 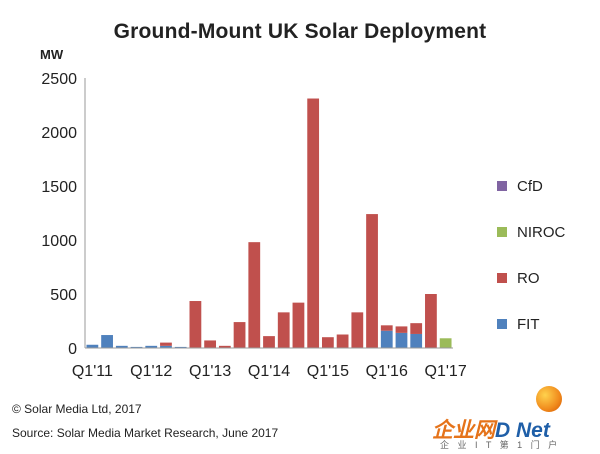 What do you see at coordinates (541, 232) in the screenshot?
I see `legend-label-niroc: NIROC` at bounding box center [541, 232].